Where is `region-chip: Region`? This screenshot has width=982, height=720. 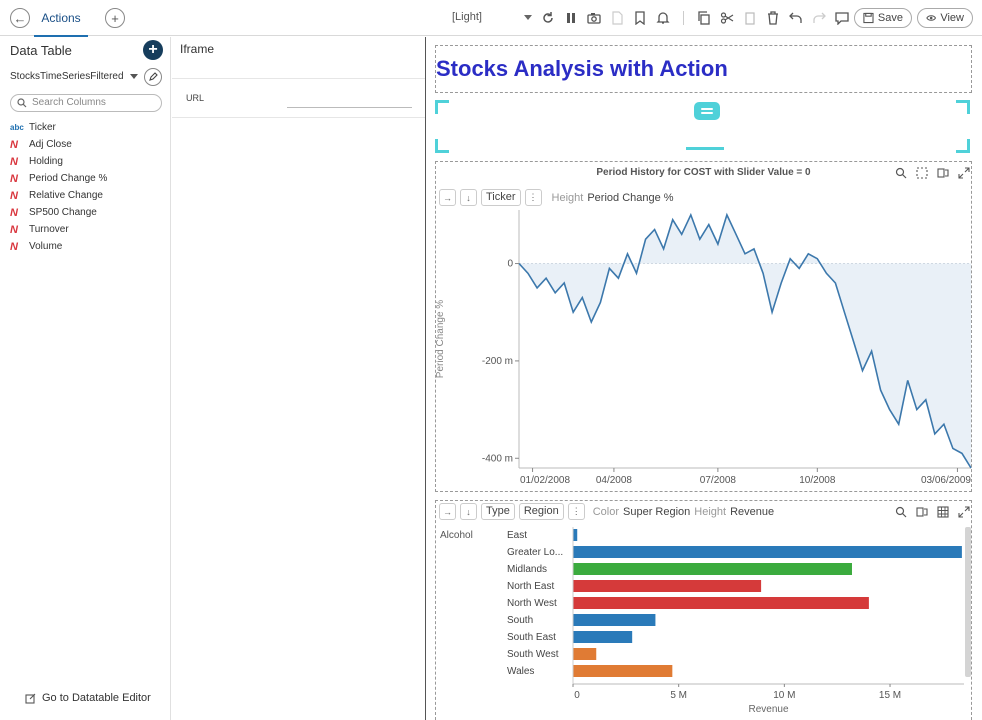
region-chip: Region is located at coordinates (541, 511).